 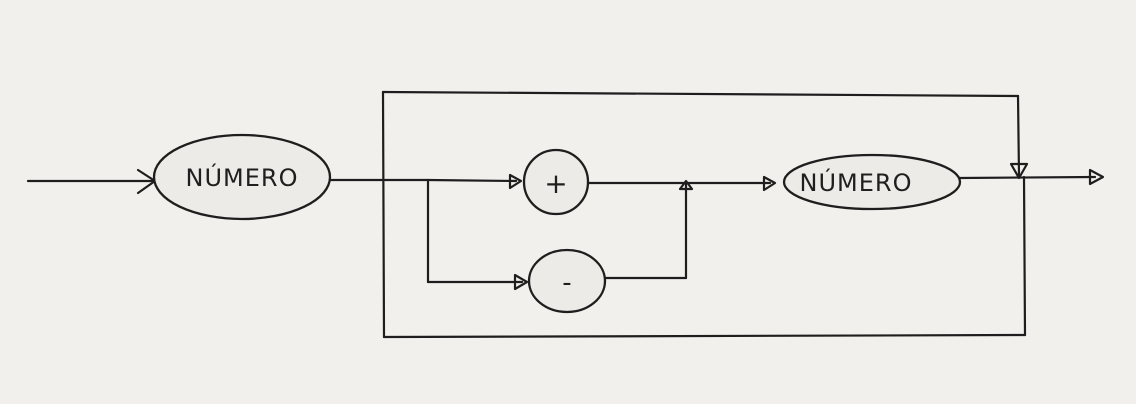 What do you see at coordinates (1018, 136) in the screenshot?
I see `loop-top-drop` at bounding box center [1018, 136].